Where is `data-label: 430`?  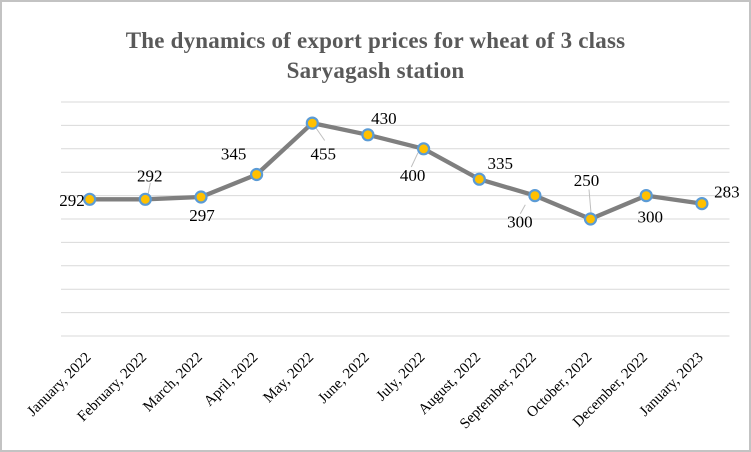 data-label: 430 is located at coordinates (384, 118).